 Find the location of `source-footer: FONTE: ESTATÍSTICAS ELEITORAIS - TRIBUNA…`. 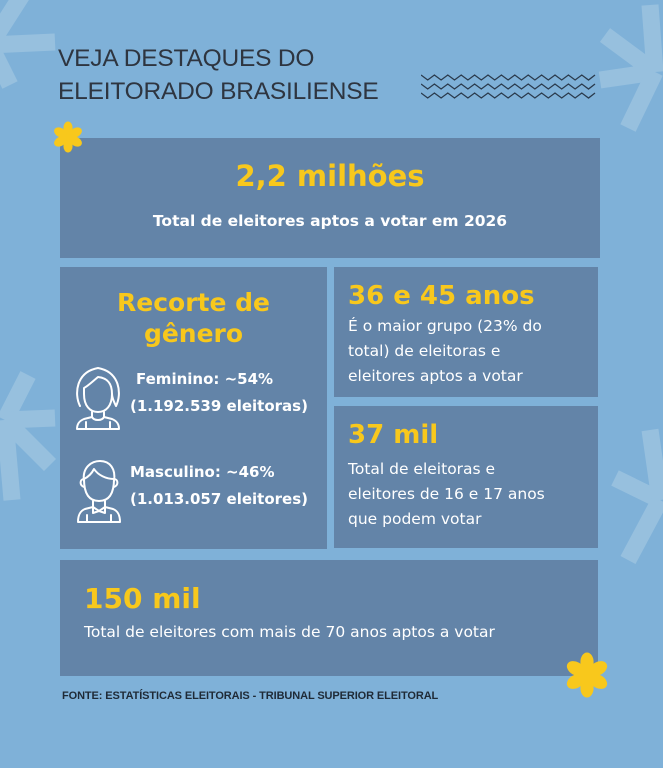

source-footer: FONTE: ESTATÍSTICAS ELEITORAIS - TRIBUNA… is located at coordinates (250, 696).